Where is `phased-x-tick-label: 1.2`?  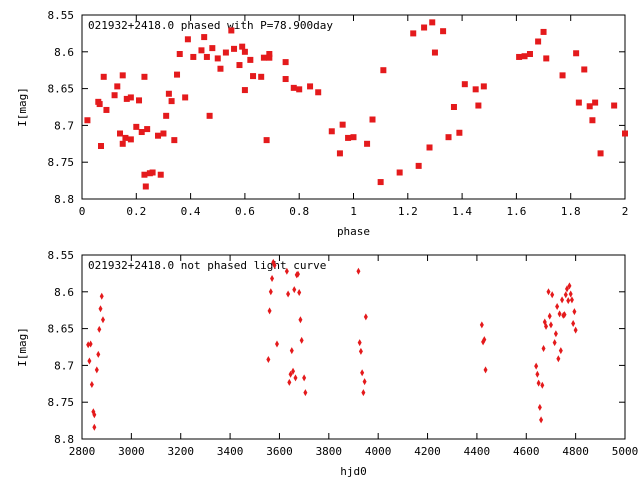 phased-x-tick-label: 1.2 is located at coordinates (408, 211).